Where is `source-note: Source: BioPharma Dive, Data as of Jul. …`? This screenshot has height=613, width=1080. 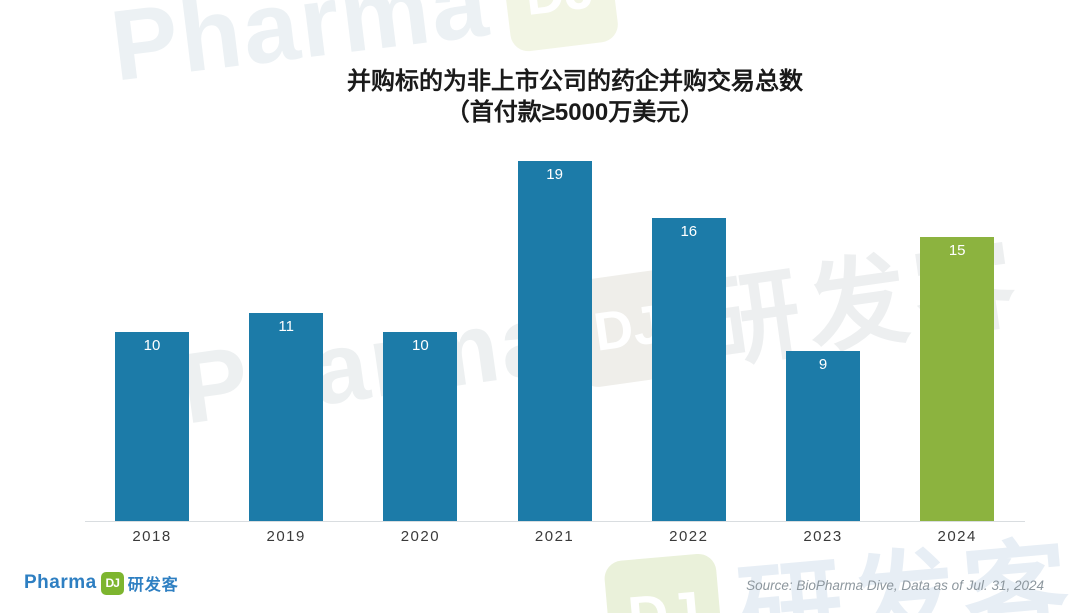
source-note: Source: BioPharma Dive, Data as of Jul. … is located at coordinates (895, 585).